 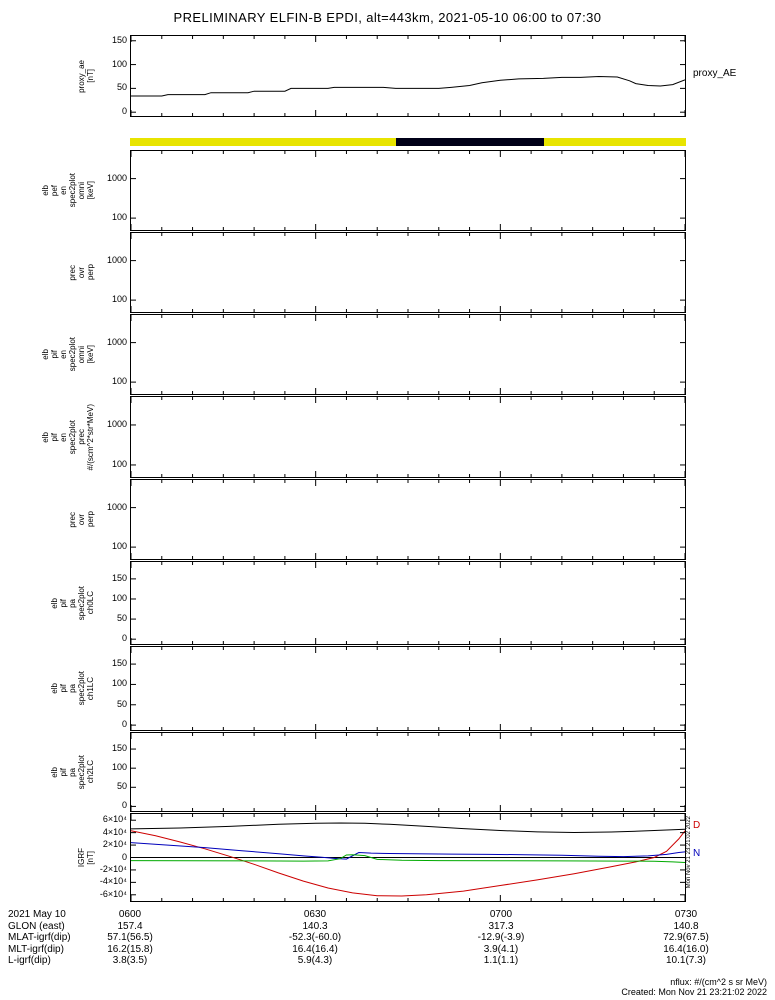 I want to click on panel-prec-ovr-perp-2: 100 1000 prec ovr perp, so click(x=377, y=519).